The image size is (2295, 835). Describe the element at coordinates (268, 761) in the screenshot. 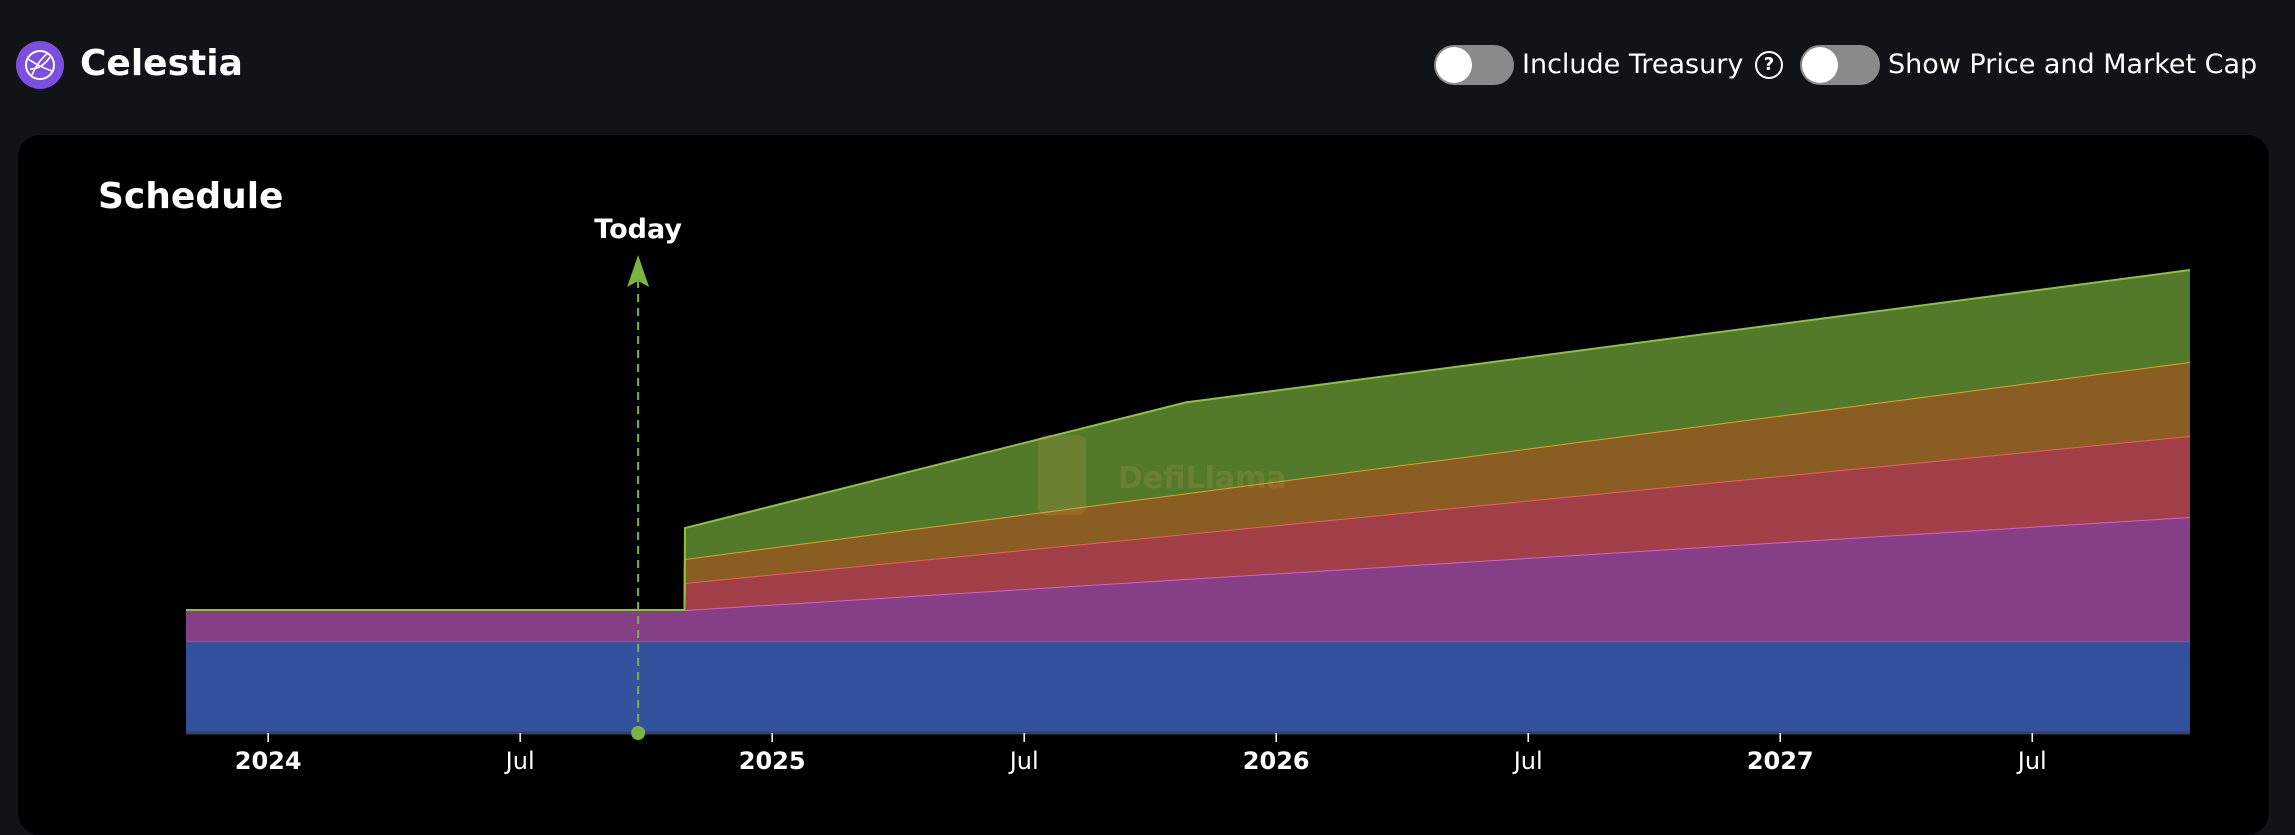

I see `x-tick-label: 2024` at that location.